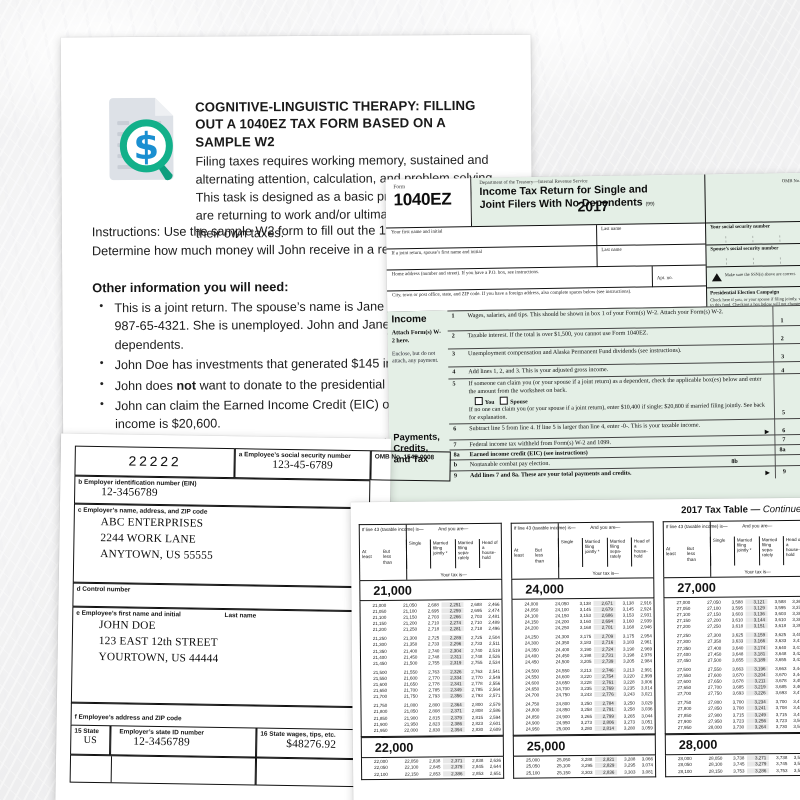  What do you see at coordinates (190, 287) in the screenshot?
I see `other-info-heading: Other information you will need:` at bounding box center [190, 287].